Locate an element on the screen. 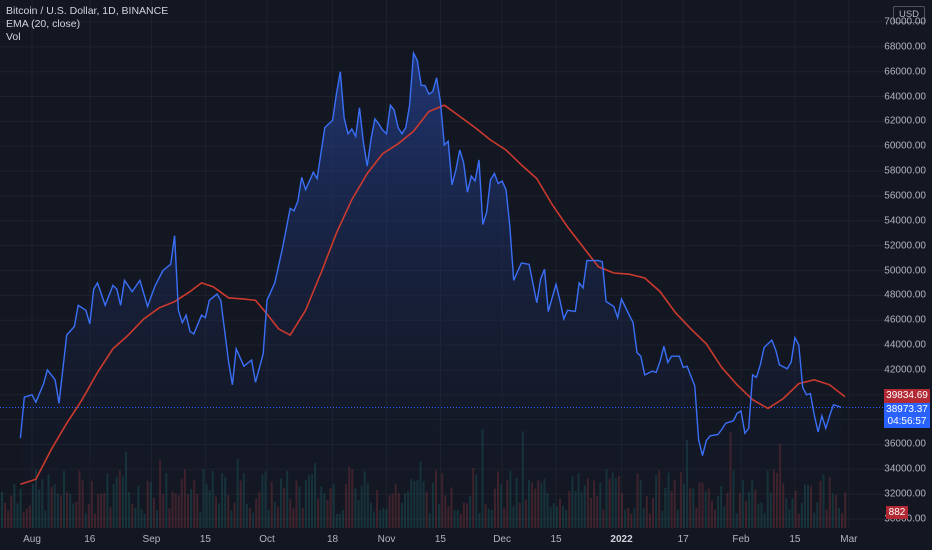 The height and width of the screenshot is (550, 932). time-axis-label: 15 is located at coordinates (205, 539).